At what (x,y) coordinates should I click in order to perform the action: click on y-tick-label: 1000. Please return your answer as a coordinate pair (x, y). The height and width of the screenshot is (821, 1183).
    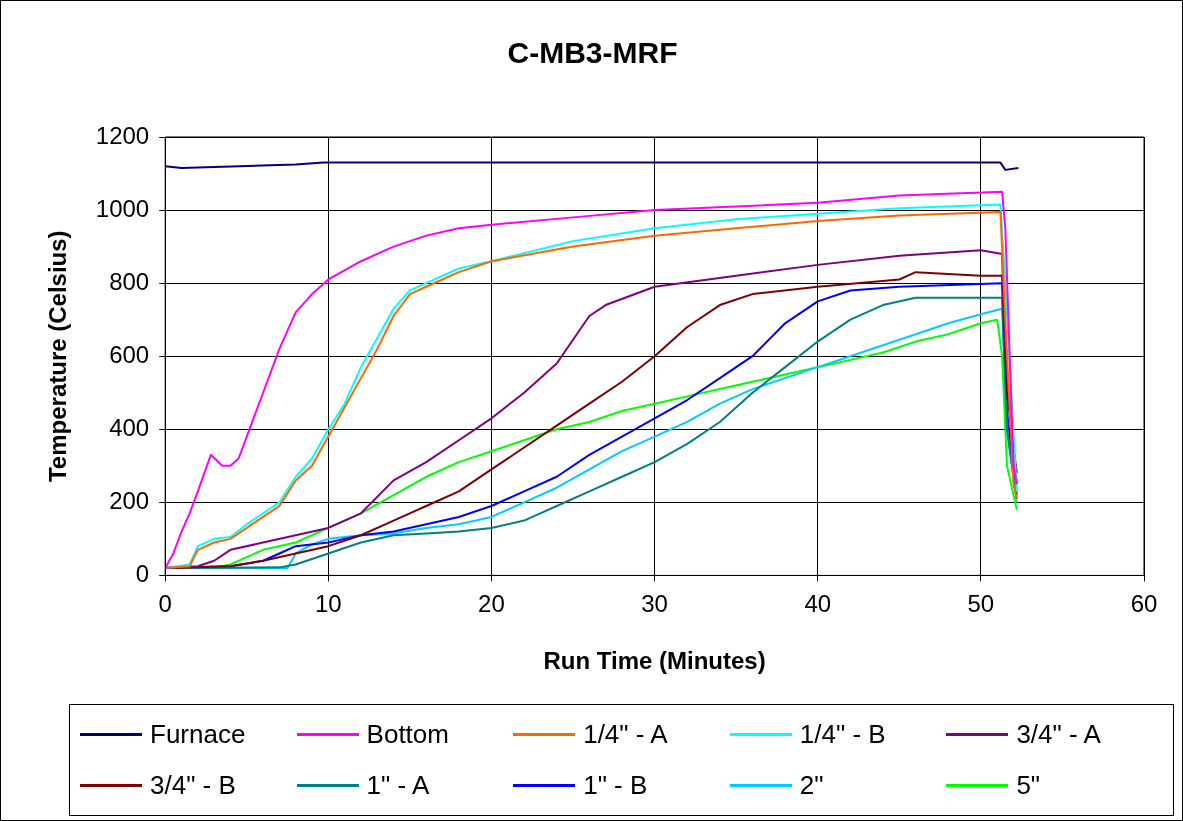
    Looking at the image, I should click on (122, 208).